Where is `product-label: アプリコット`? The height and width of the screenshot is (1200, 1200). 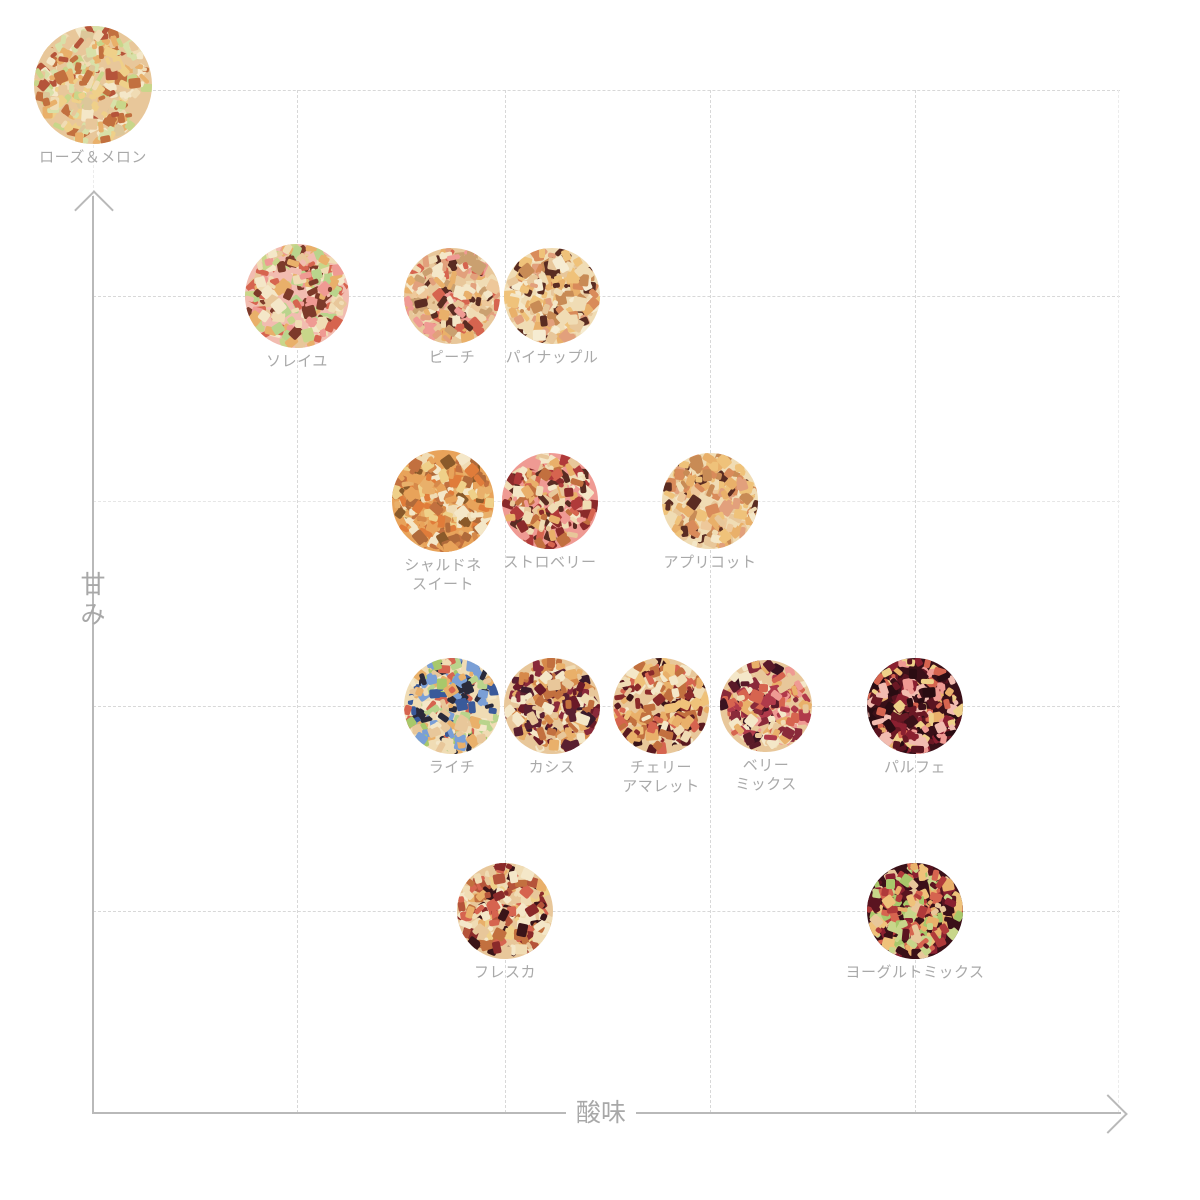
product-label: アプリコット is located at coordinates (710, 562).